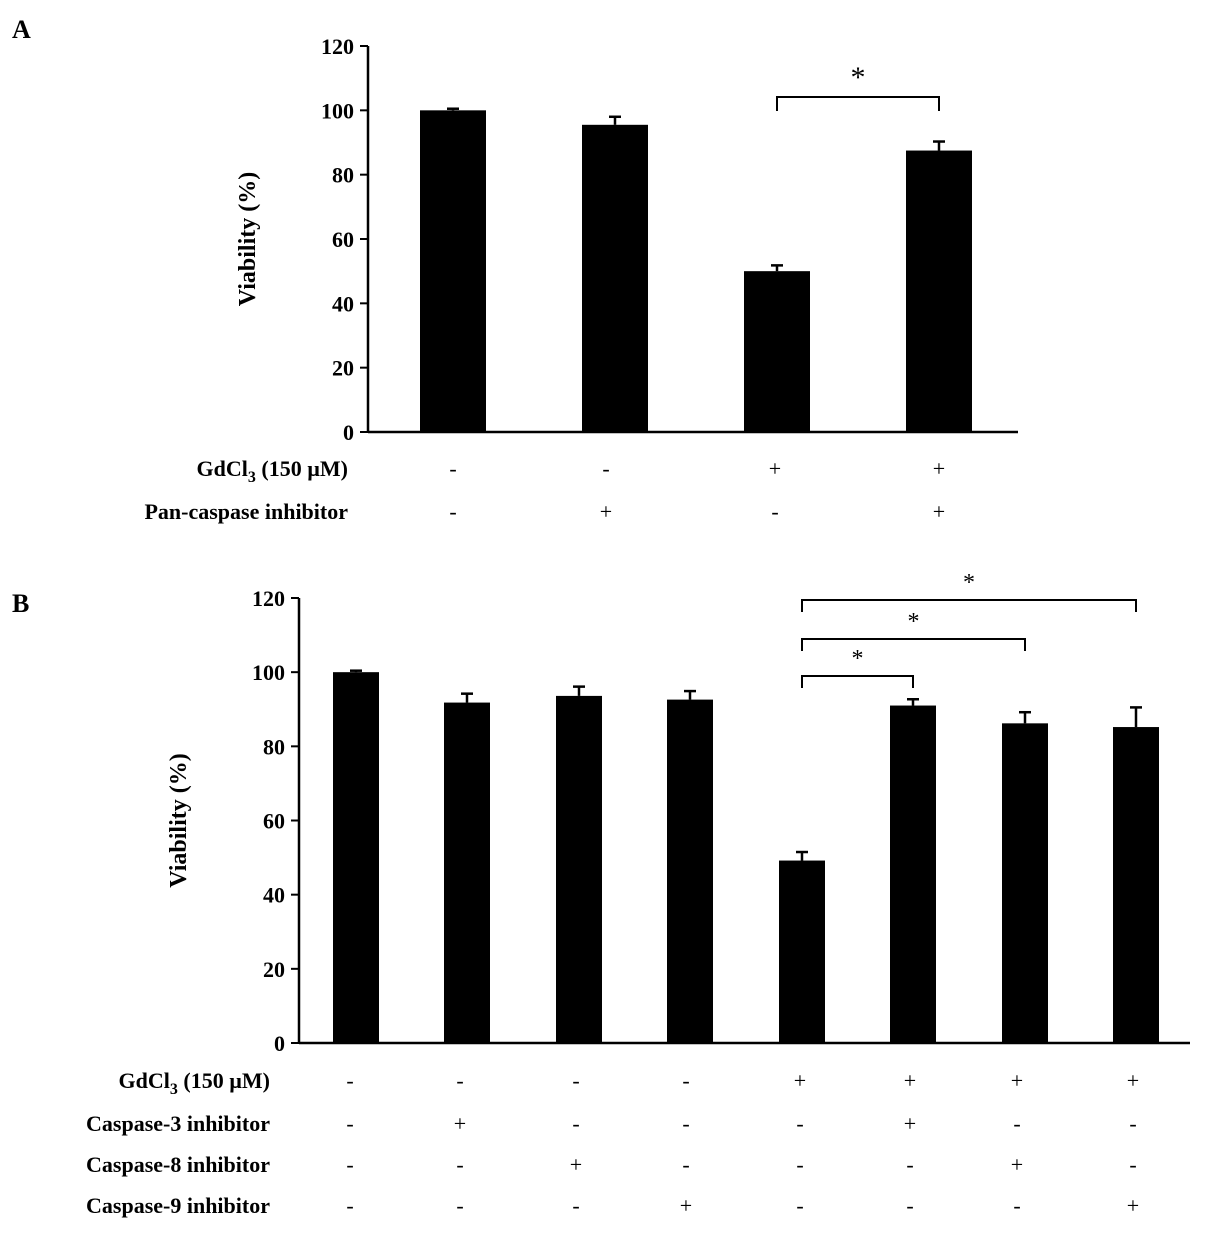  I want to click on treatment-row-label: Caspase-8 inhibitor, so click(178, 1164).